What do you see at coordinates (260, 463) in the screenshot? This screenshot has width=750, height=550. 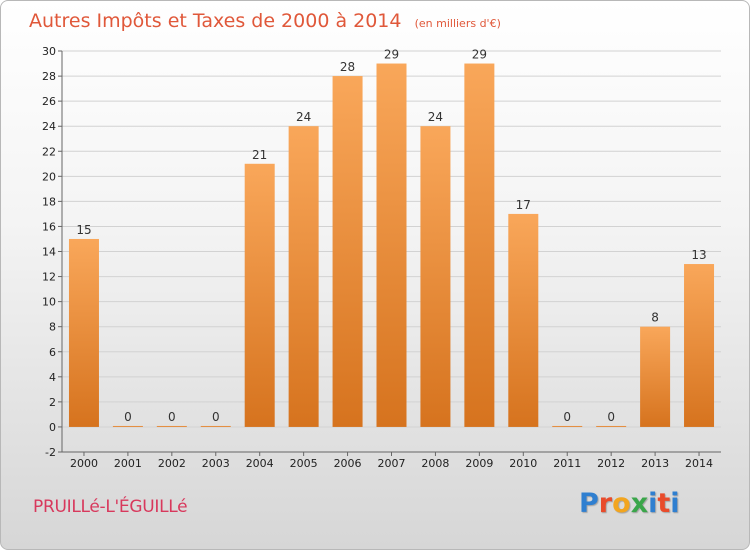 I see `x-tick-label: 2004` at bounding box center [260, 463].